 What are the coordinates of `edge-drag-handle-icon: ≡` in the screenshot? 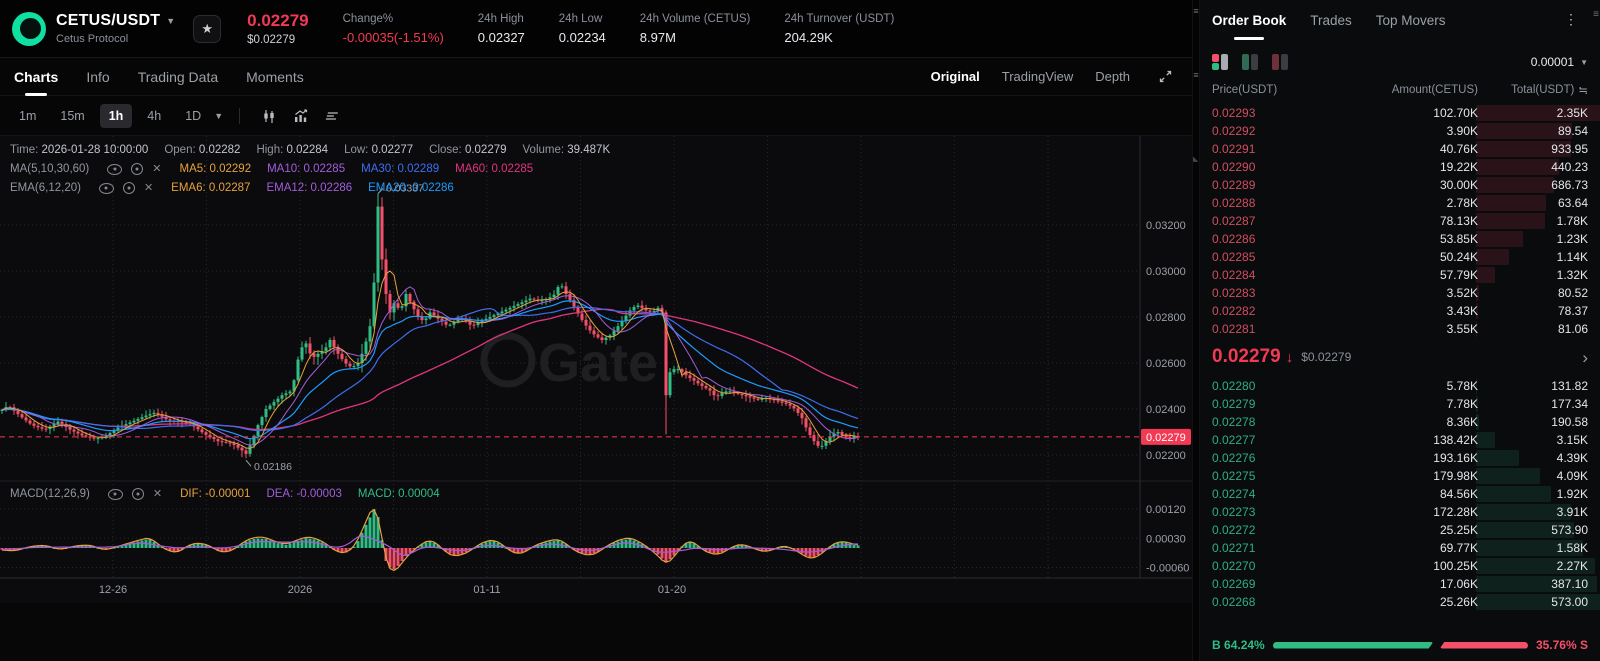 It's located at (1596, 14).